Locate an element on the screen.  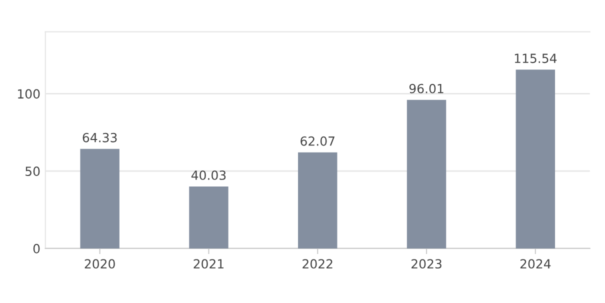
x-tick-label: 2020 is located at coordinates (99, 264).